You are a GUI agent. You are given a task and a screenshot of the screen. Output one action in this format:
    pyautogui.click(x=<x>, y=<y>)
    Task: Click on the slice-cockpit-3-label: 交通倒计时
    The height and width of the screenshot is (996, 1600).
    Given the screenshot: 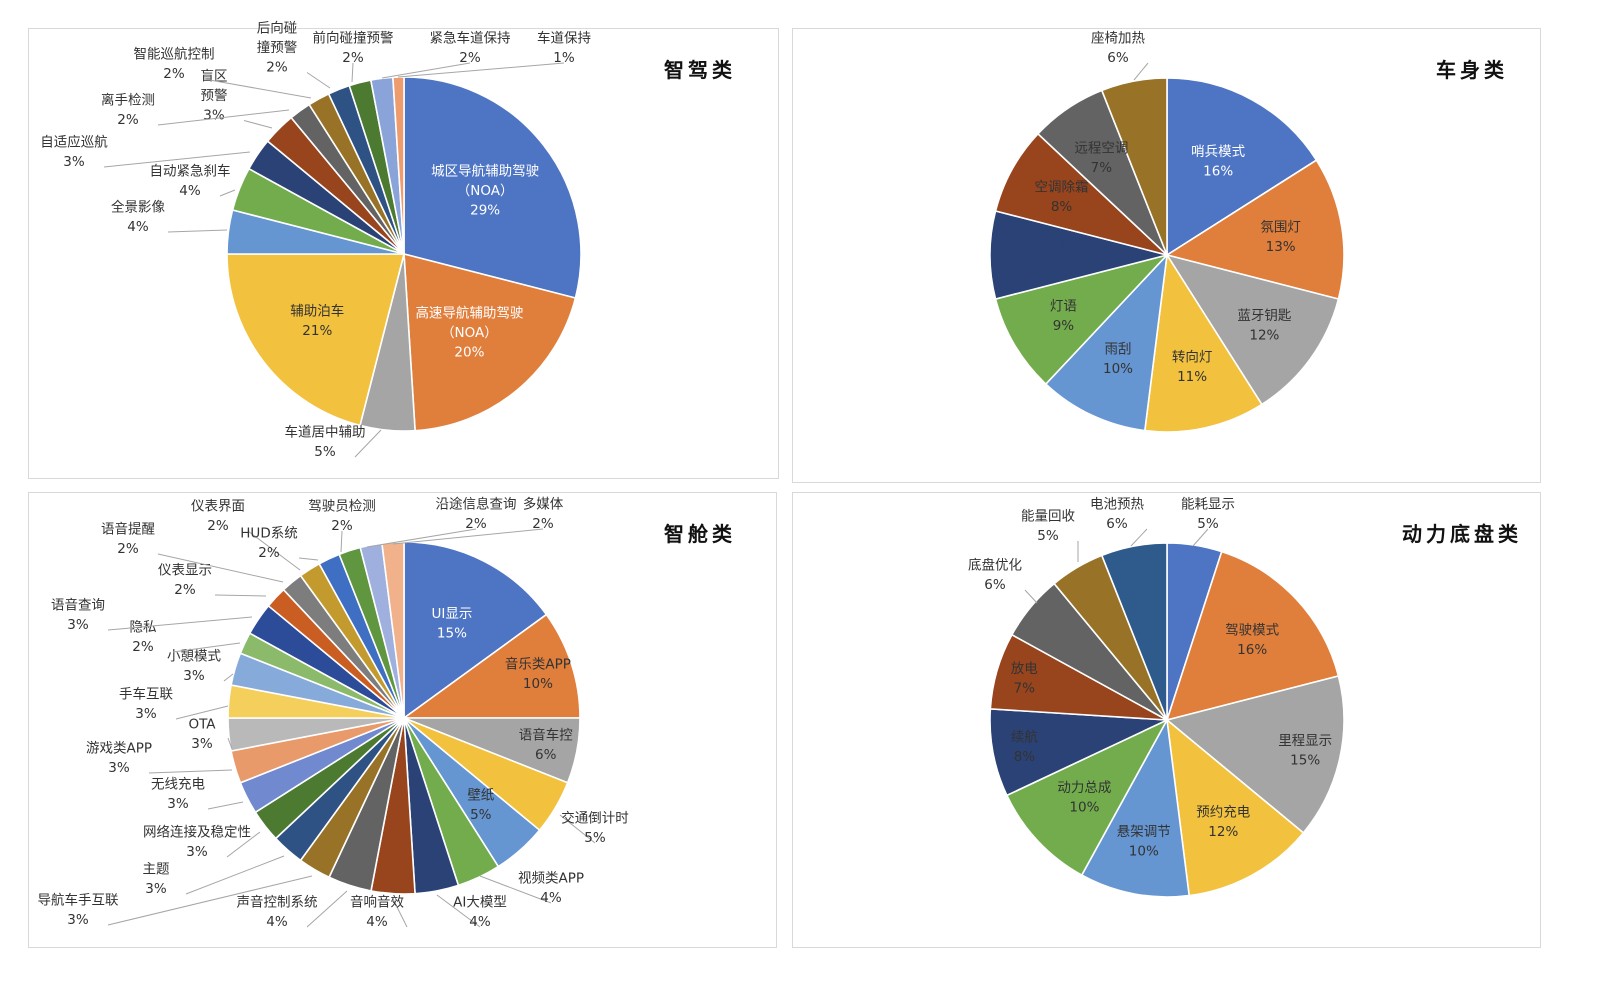 What is the action you would take?
    pyautogui.click(x=595, y=817)
    